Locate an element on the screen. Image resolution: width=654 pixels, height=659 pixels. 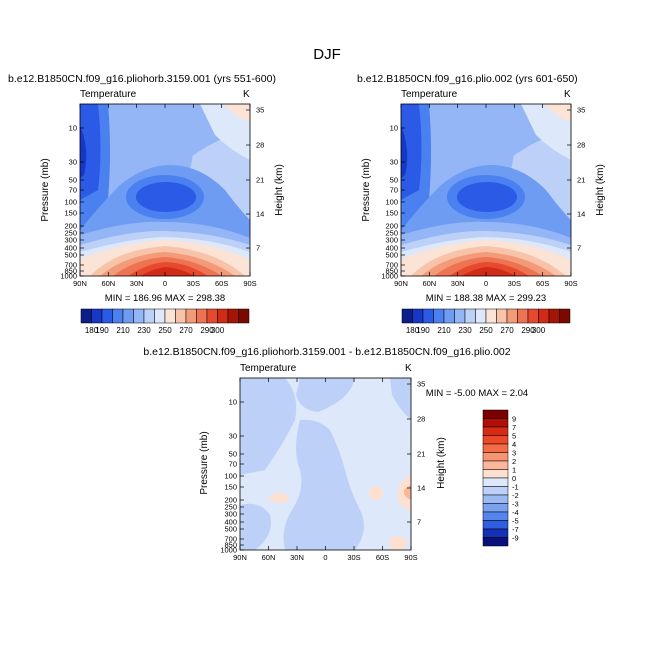
y-tick-right-label: 14 is located at coordinates (260, 214).